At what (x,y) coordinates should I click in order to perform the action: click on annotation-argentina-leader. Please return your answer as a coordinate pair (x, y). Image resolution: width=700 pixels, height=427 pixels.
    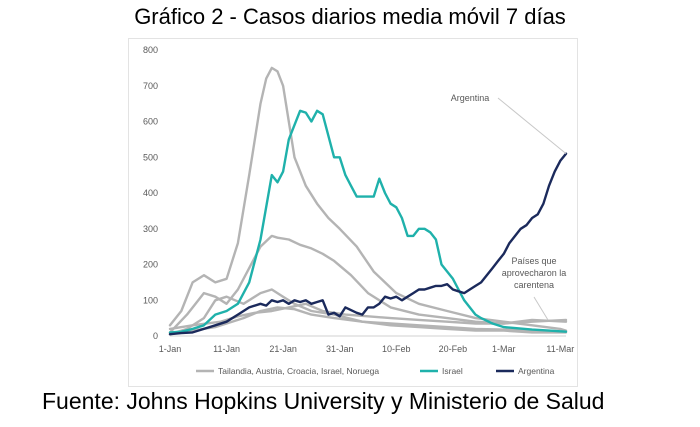
    Looking at the image, I should click on (532, 126).